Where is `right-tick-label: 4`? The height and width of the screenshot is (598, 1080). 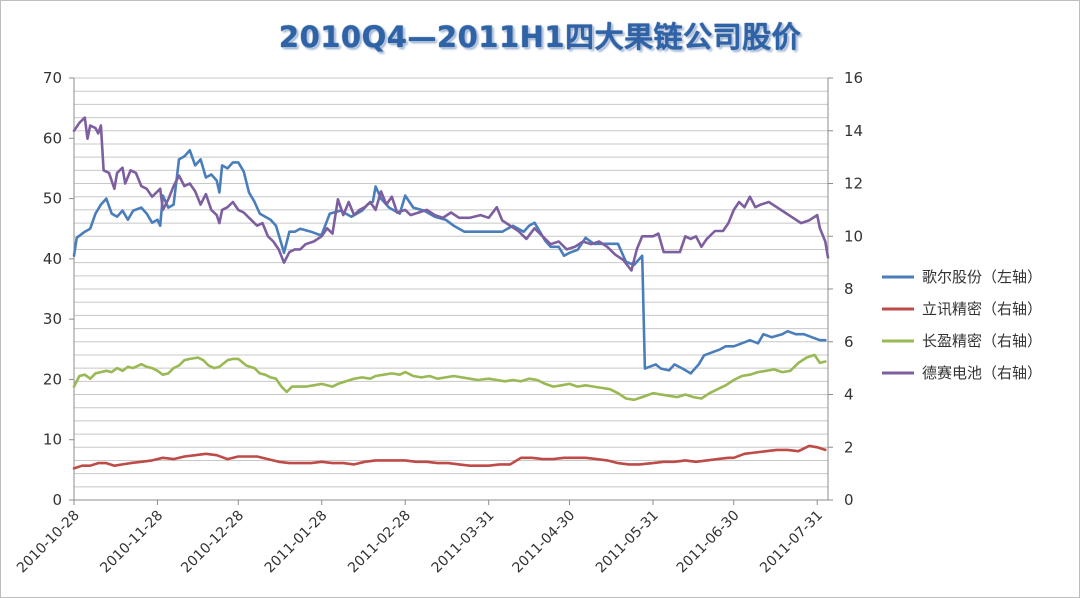 right-tick-label: 4 is located at coordinates (849, 395).